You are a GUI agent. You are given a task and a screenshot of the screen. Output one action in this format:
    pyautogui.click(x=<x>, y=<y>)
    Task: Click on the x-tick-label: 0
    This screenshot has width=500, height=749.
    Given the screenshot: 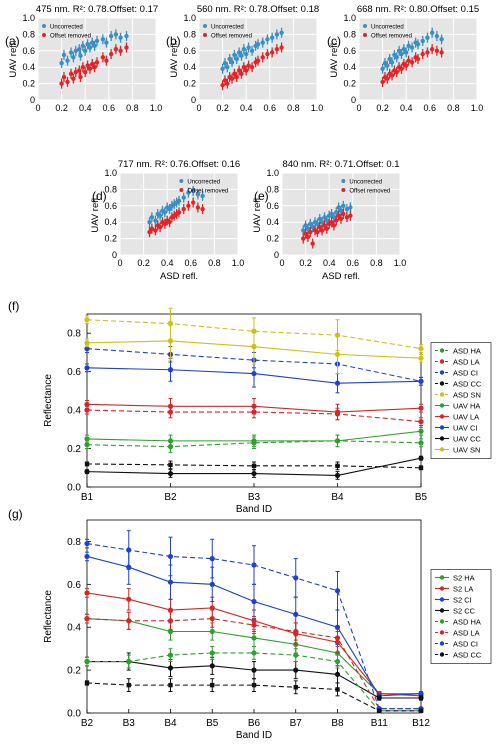 What is the action you would take?
    pyautogui.click(x=281, y=263)
    